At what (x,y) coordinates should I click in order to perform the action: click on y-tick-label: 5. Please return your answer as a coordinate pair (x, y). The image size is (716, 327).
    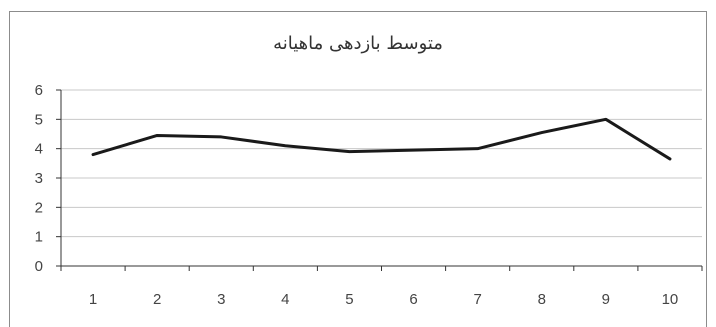
    Looking at the image, I should click on (39, 119).